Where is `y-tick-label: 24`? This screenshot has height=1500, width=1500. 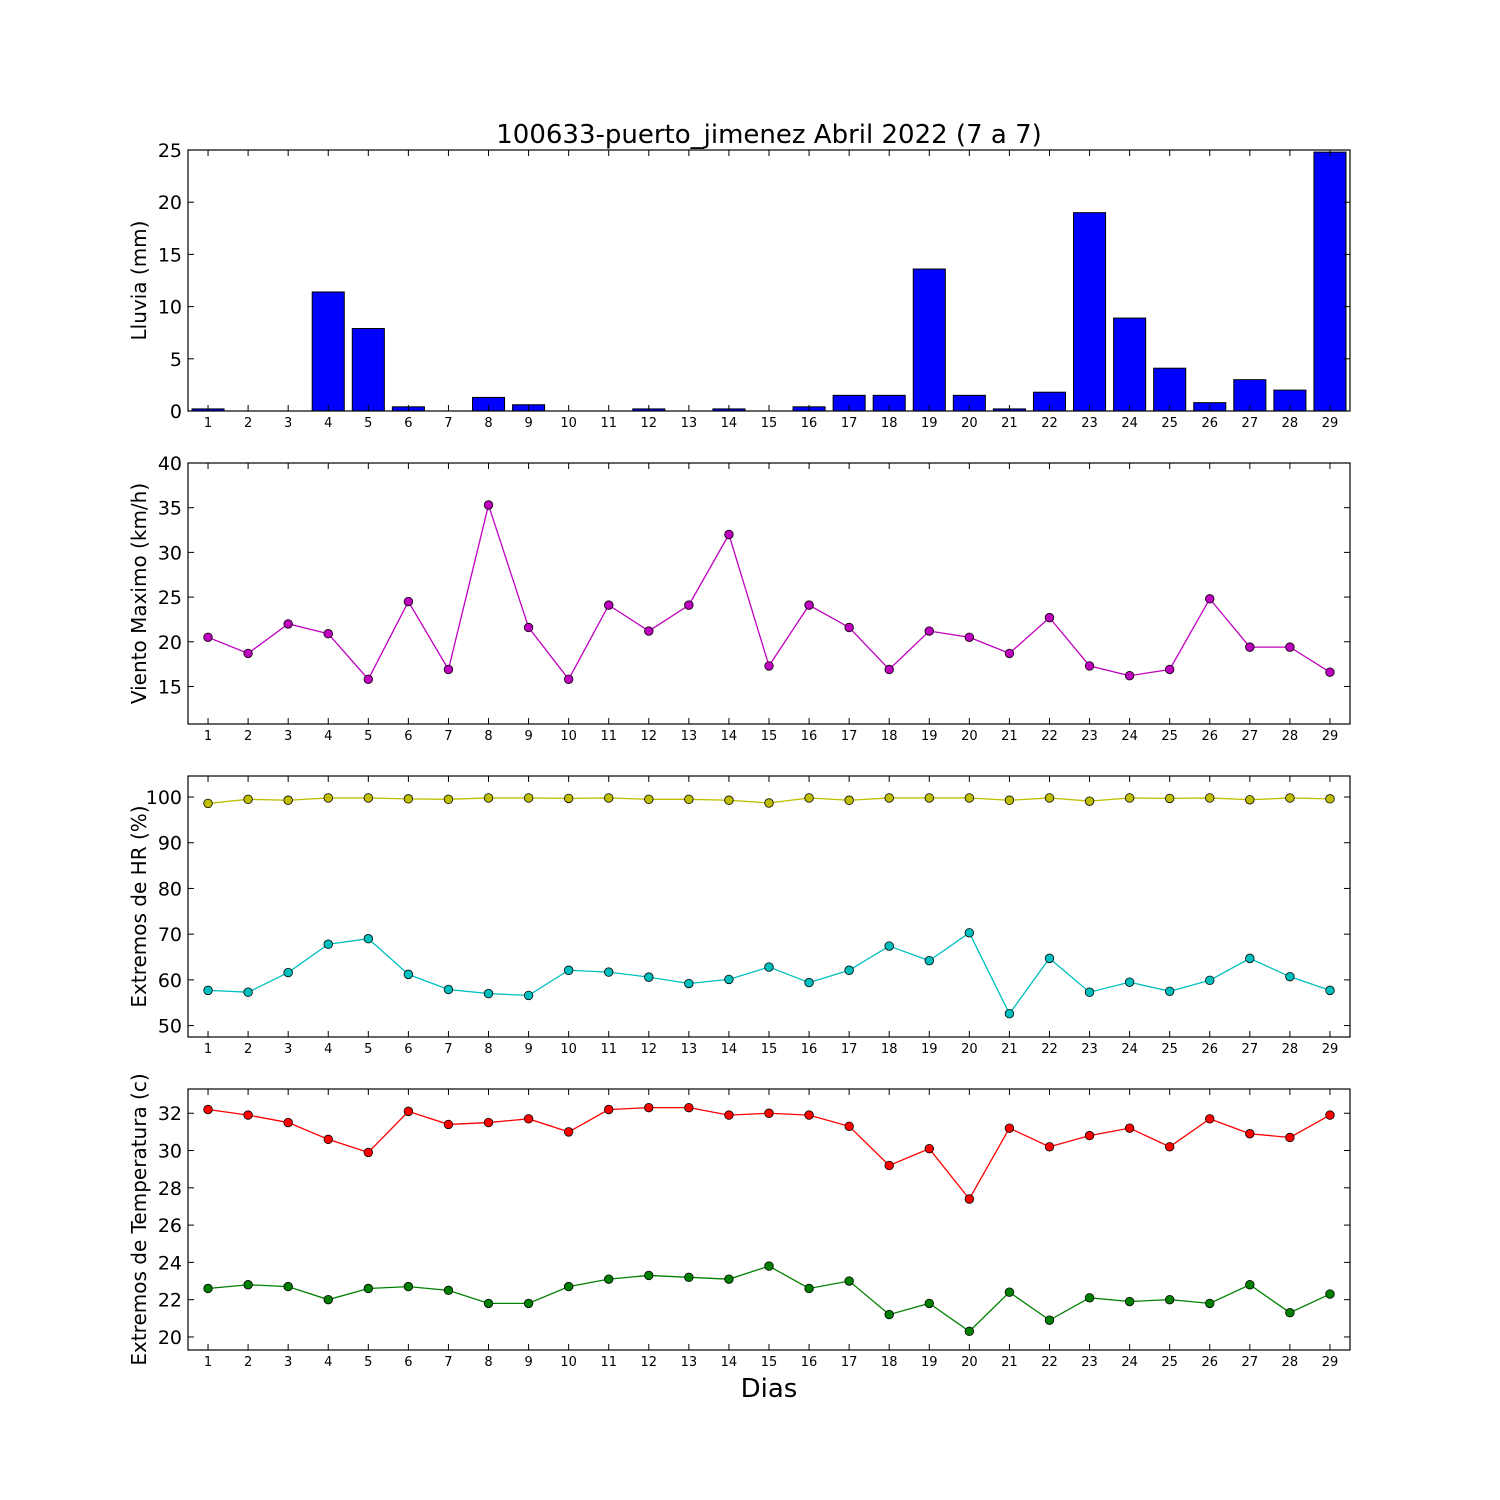 y-tick-label: 24 is located at coordinates (170, 1263).